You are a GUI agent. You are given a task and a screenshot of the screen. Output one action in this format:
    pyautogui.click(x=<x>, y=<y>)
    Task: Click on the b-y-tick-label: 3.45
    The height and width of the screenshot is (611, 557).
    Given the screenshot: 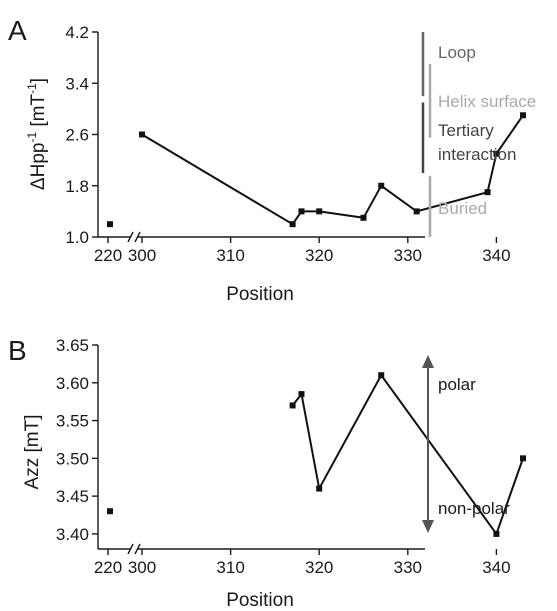 What is the action you would take?
    pyautogui.click(x=72, y=496)
    